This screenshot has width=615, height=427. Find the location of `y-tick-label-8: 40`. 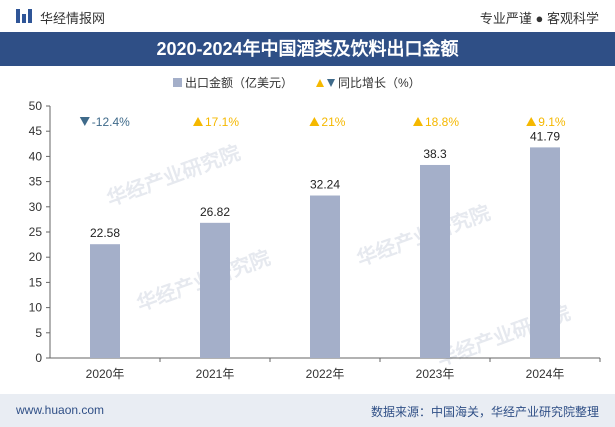

y-tick-label-8: 40 is located at coordinates (36, 156).